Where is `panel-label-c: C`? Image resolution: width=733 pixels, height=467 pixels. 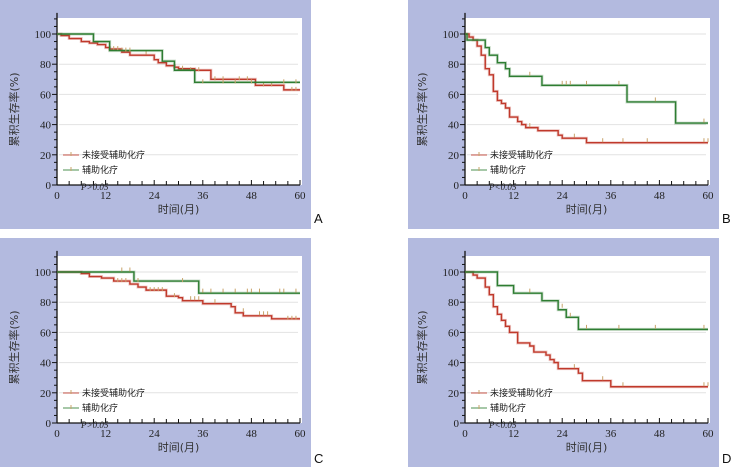
panel-label-c: C is located at coordinates (319, 458).